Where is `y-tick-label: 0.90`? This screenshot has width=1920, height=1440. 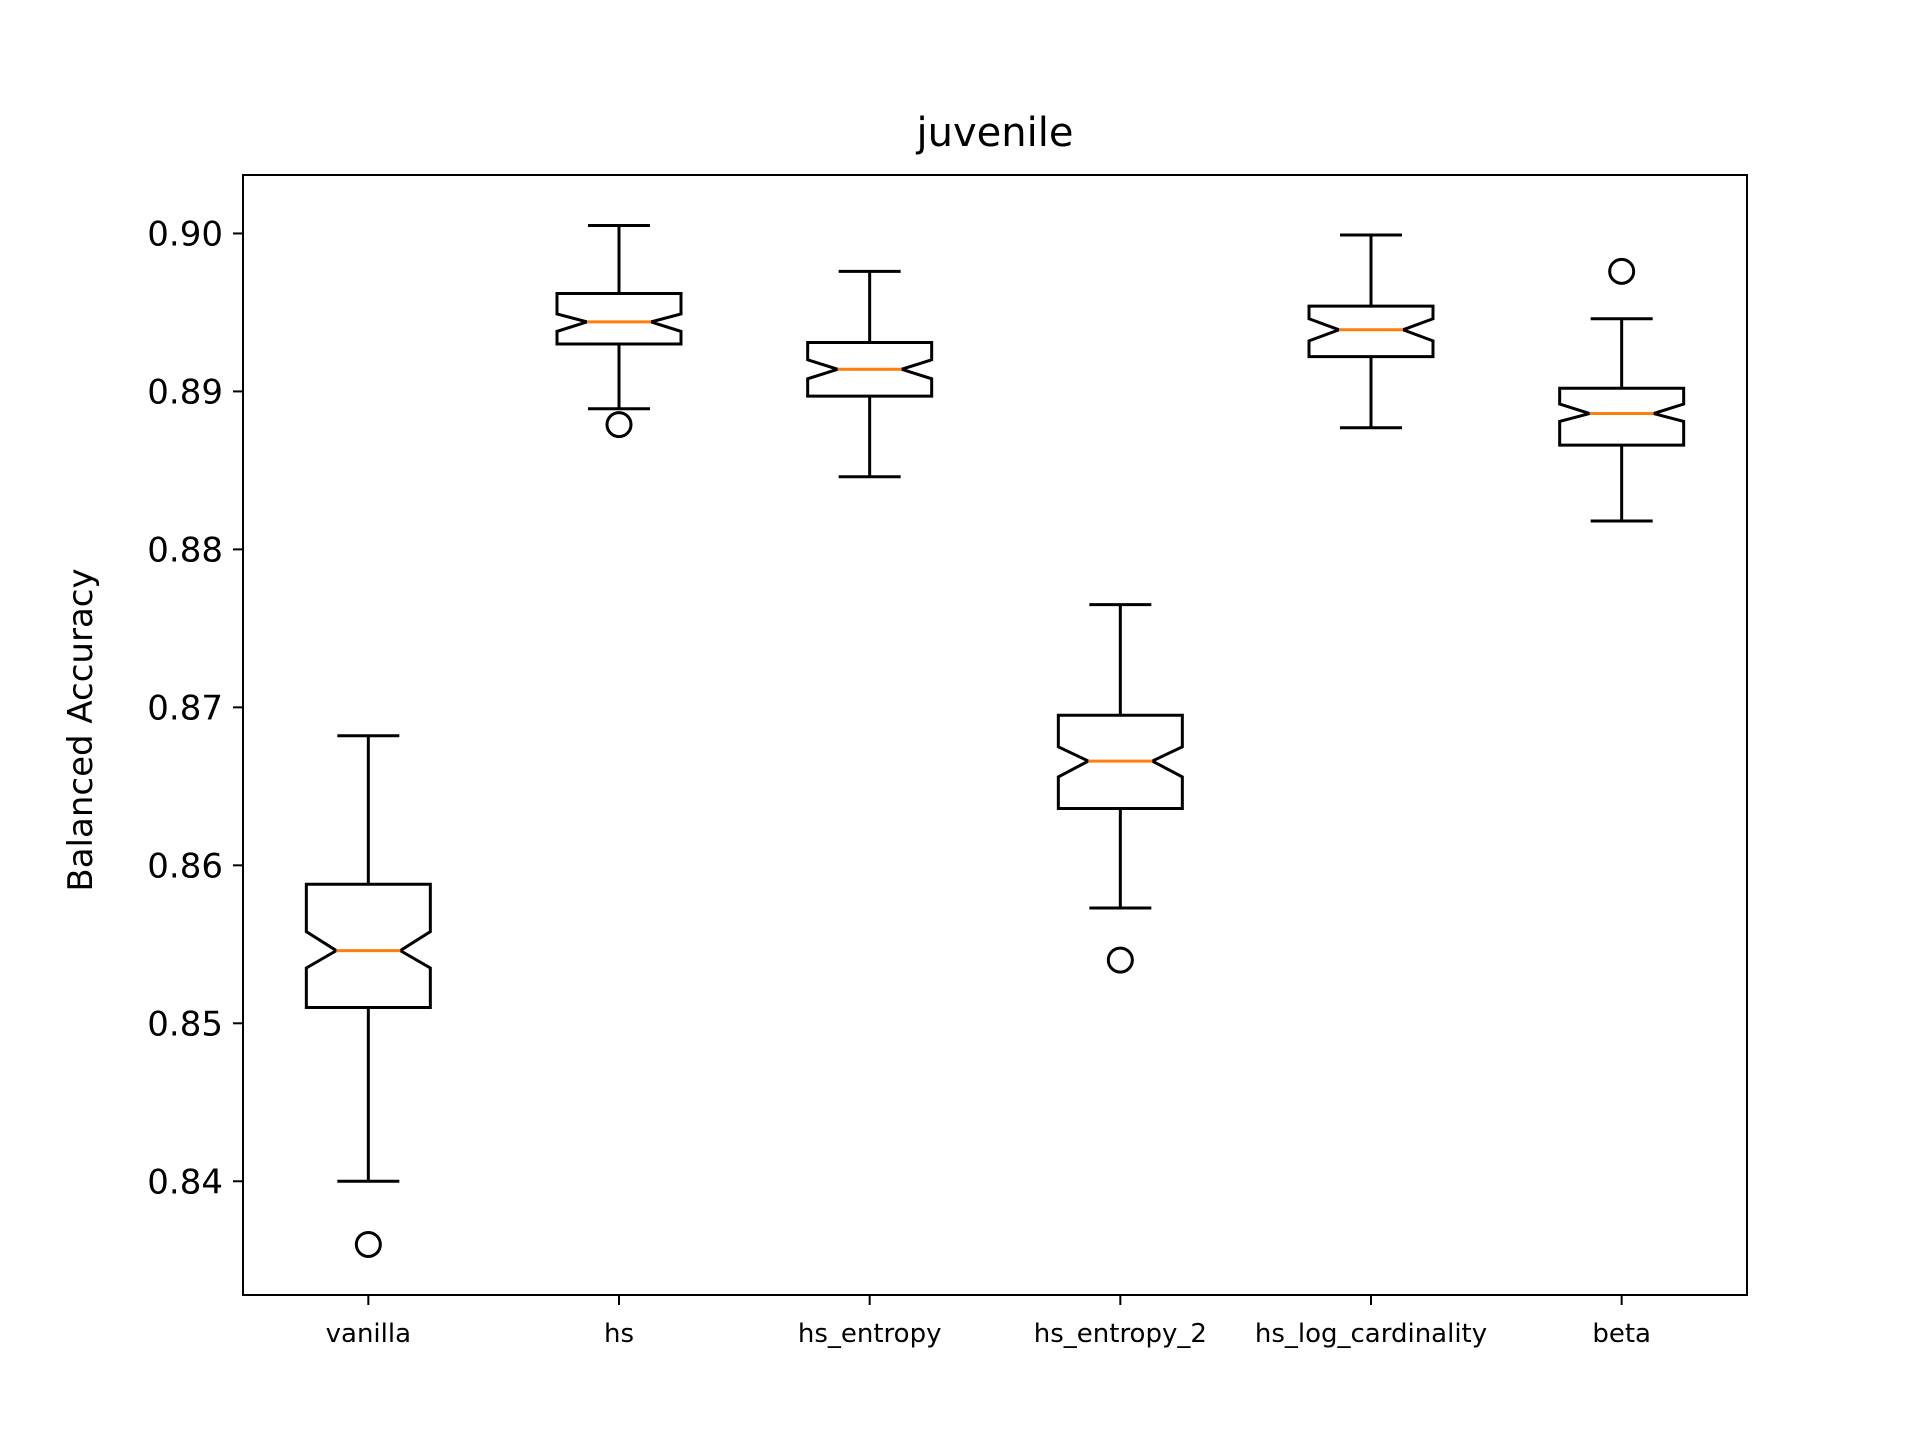
y-tick-label: 0.90 is located at coordinates (185, 234).